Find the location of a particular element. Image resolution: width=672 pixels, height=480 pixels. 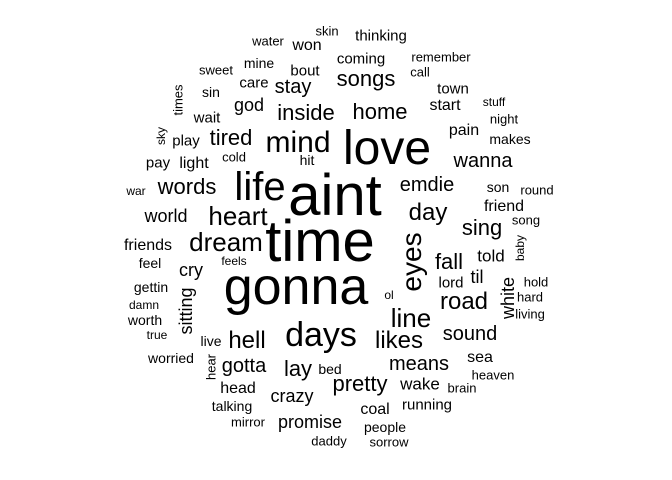

word-light: light is located at coordinates (194, 163).